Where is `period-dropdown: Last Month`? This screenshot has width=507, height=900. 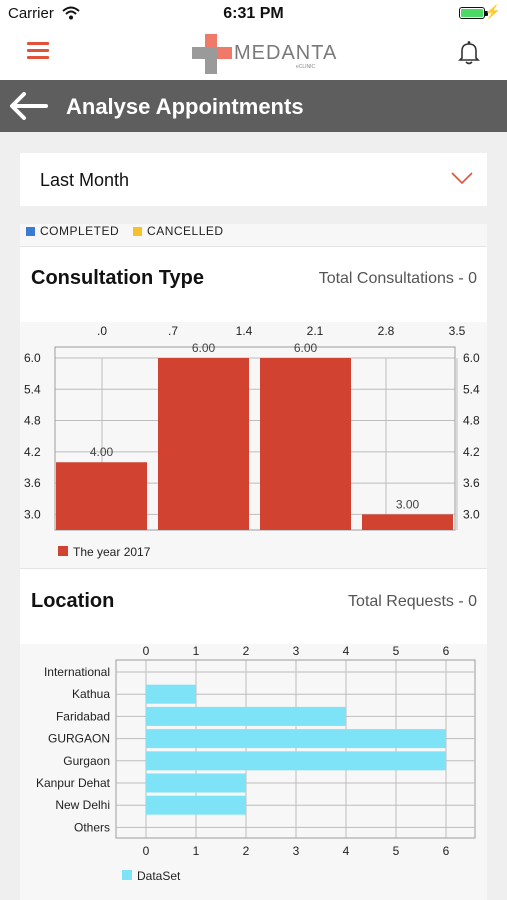 period-dropdown: Last Month is located at coordinates (253, 179).